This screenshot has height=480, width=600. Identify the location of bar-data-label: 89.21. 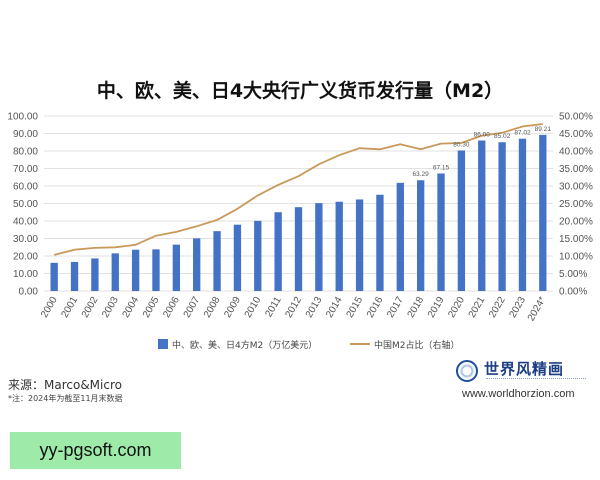
(543, 129).